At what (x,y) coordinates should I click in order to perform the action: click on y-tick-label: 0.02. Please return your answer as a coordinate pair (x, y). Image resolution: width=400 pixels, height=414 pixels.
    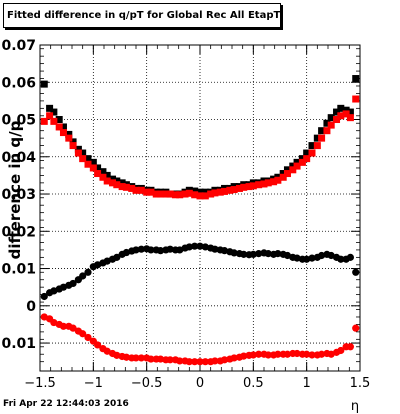
    Looking at the image, I should click on (18, 232).